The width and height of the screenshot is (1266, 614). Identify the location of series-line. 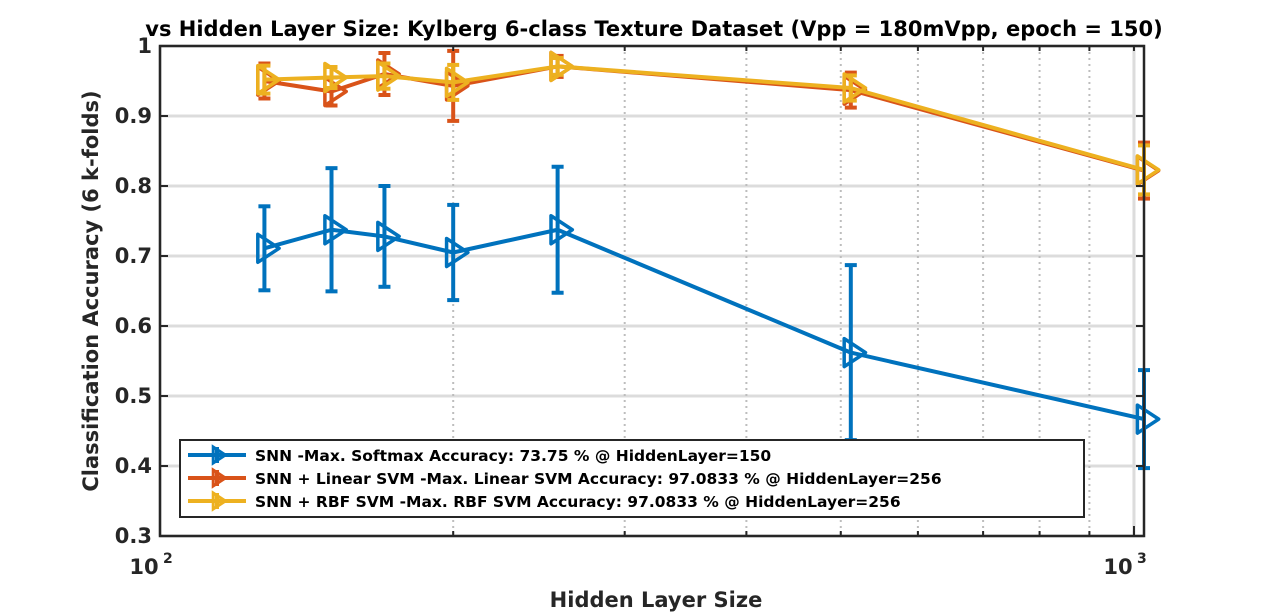
(704, 118).